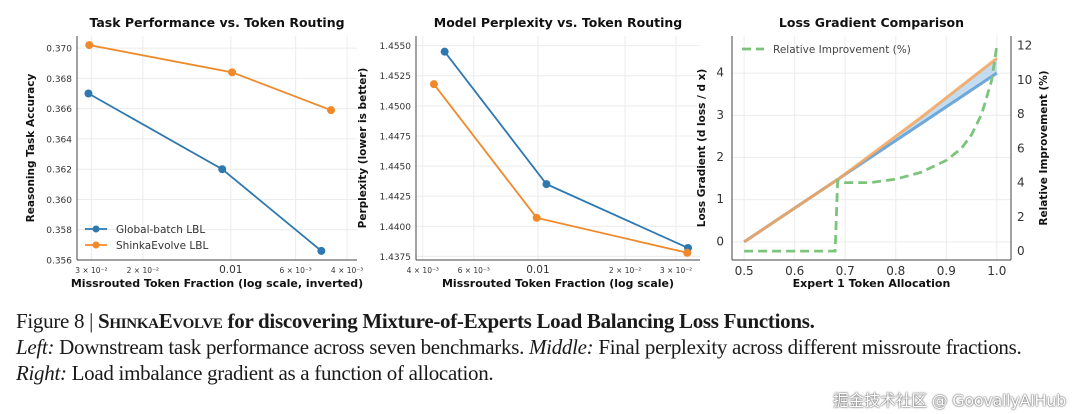 The width and height of the screenshot is (1080, 414). Describe the element at coordinates (744, 271) in the screenshot. I see `x-tick-label: 0.5` at that location.